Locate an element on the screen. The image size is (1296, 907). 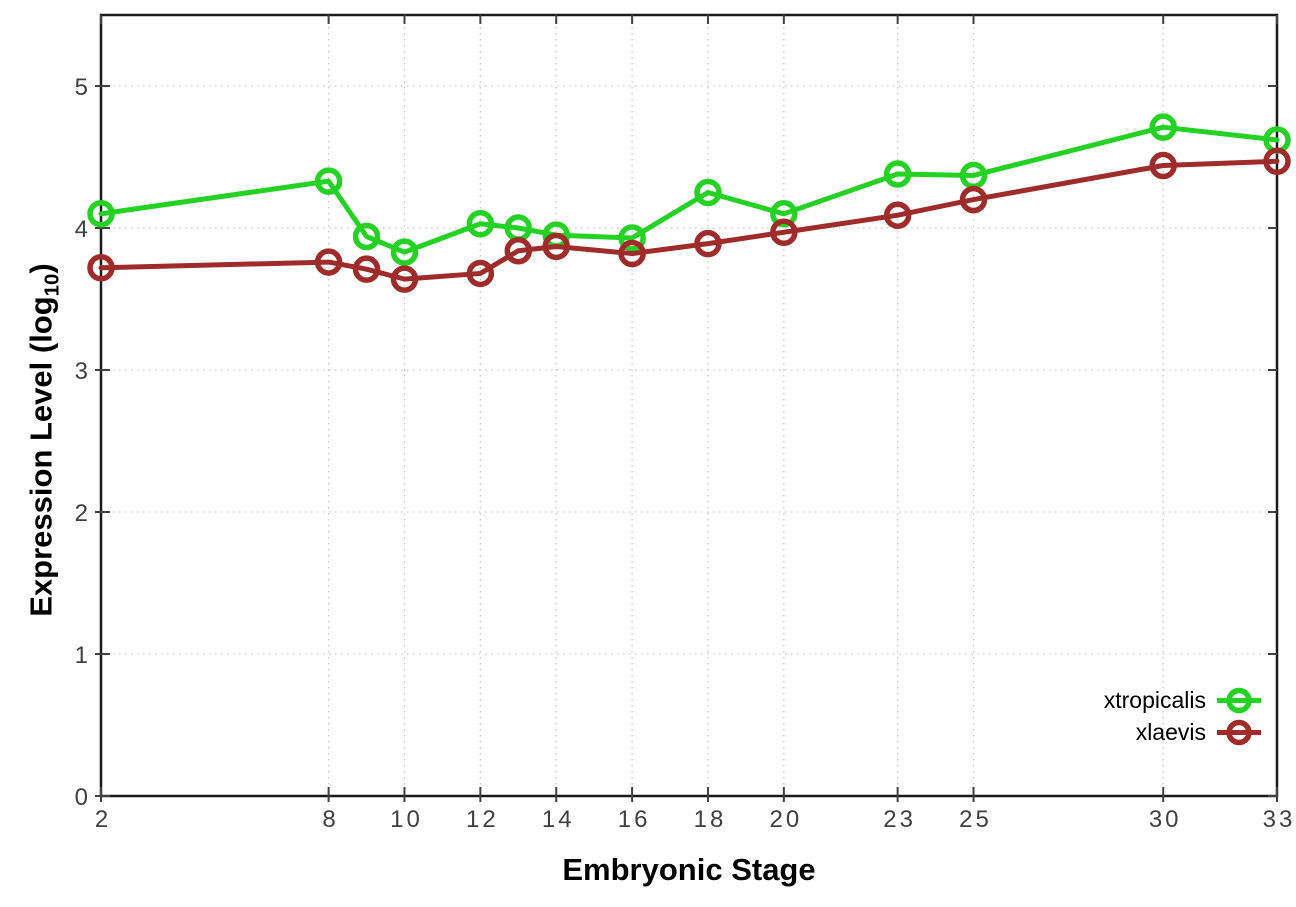
x-tick-labels: 2 8 10 12 14 16 18 20 23 25 30 33 is located at coordinates (695, 819).